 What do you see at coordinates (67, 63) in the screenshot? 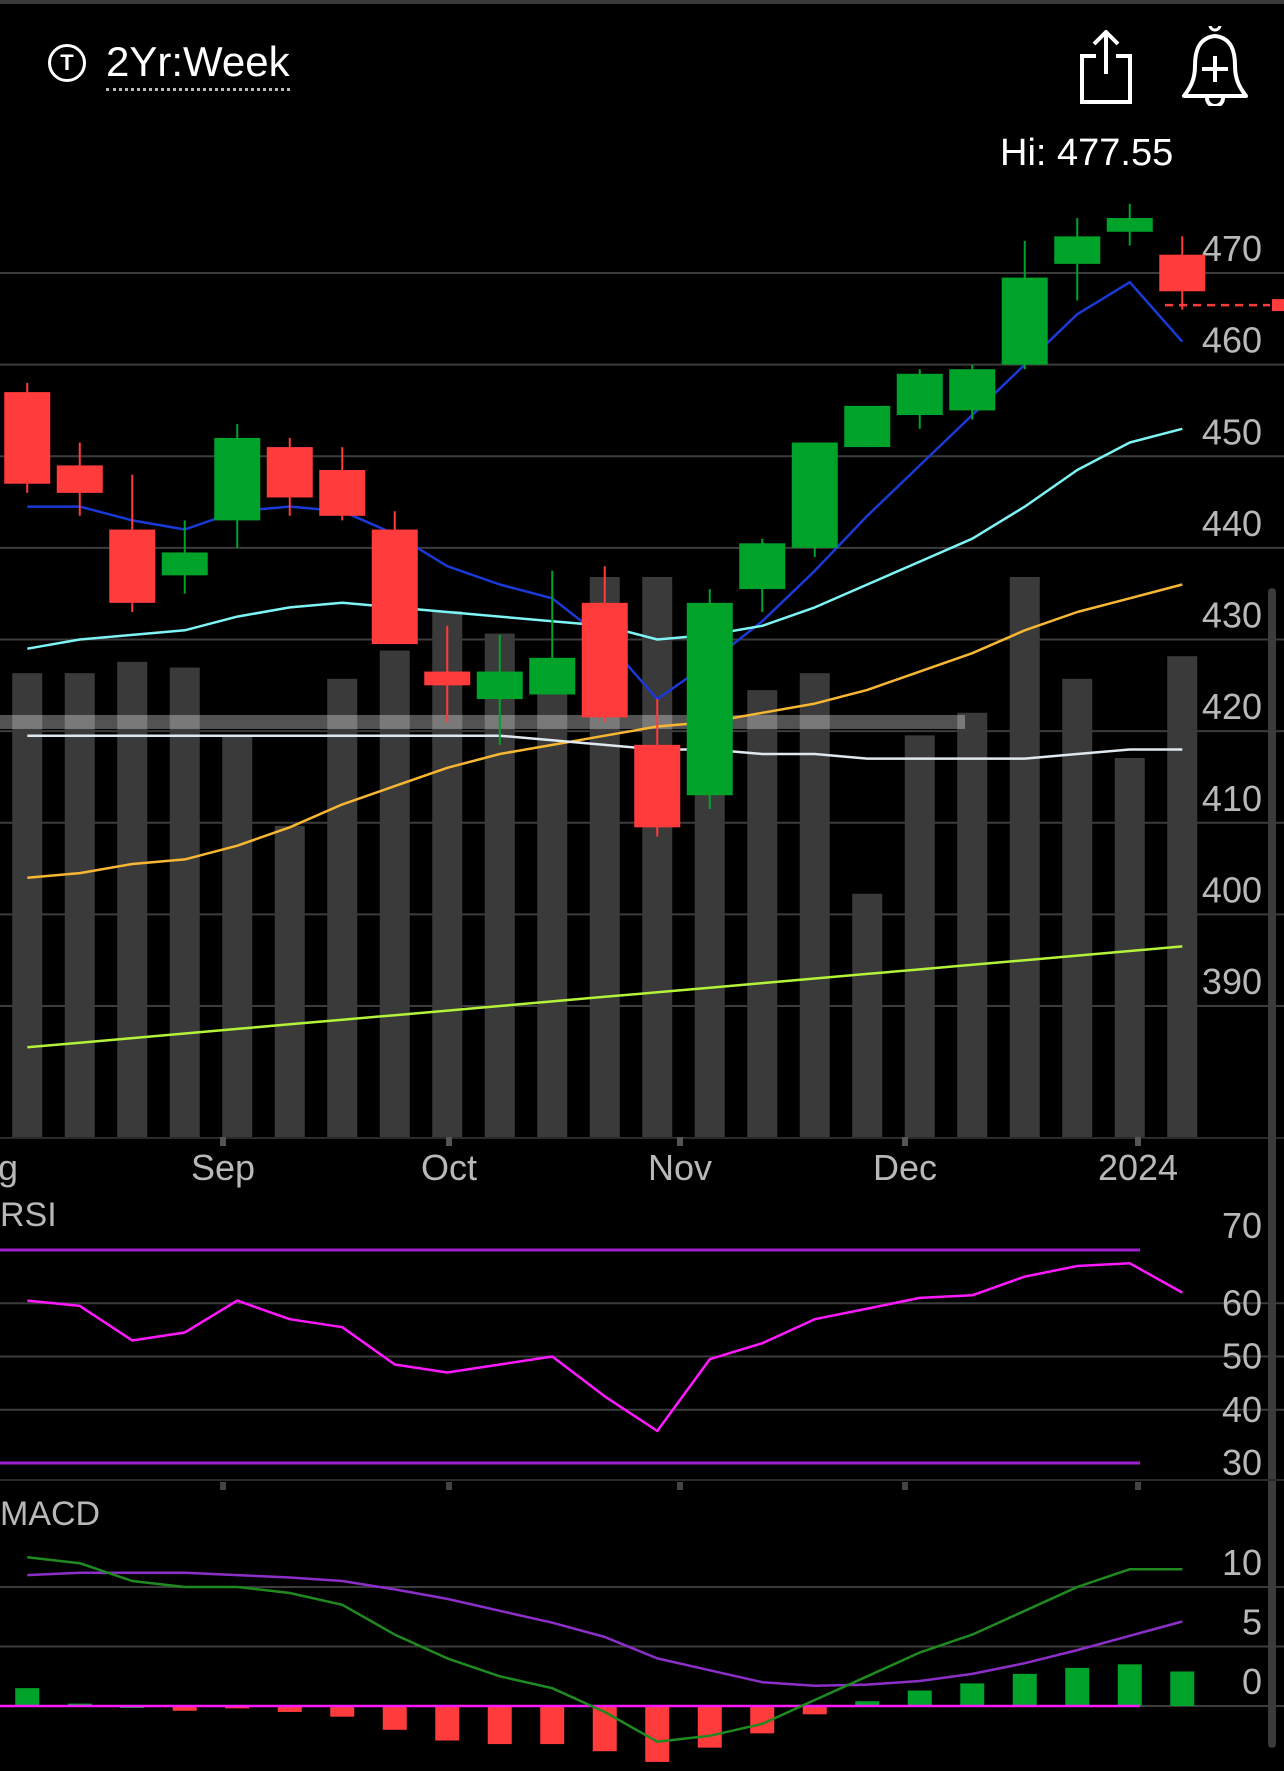
I see `symbol-badge-icon: T` at bounding box center [67, 63].